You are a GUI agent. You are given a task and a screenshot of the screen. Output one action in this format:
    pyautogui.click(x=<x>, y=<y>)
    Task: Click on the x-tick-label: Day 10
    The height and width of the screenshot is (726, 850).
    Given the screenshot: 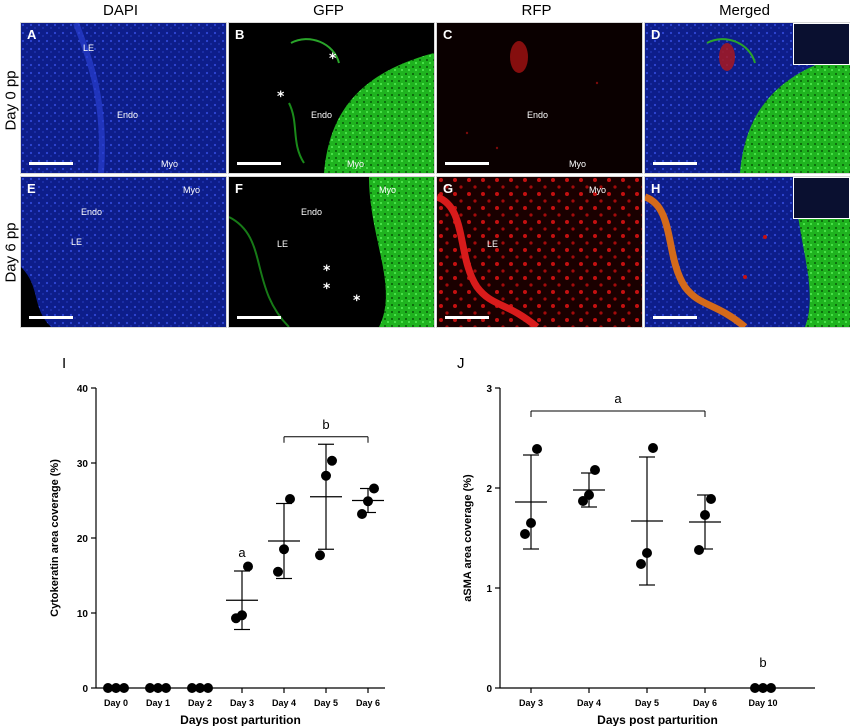 What is the action you would take?
    pyautogui.click(x=762, y=703)
    